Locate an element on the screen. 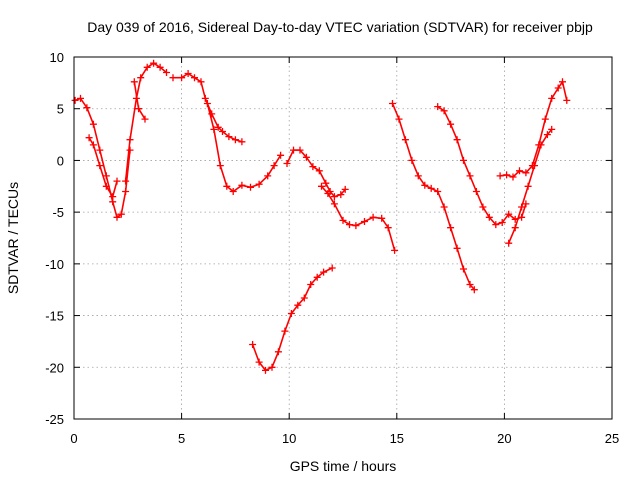 This screenshot has height=480, width=640. x-tick-label: 25 is located at coordinates (612, 438).